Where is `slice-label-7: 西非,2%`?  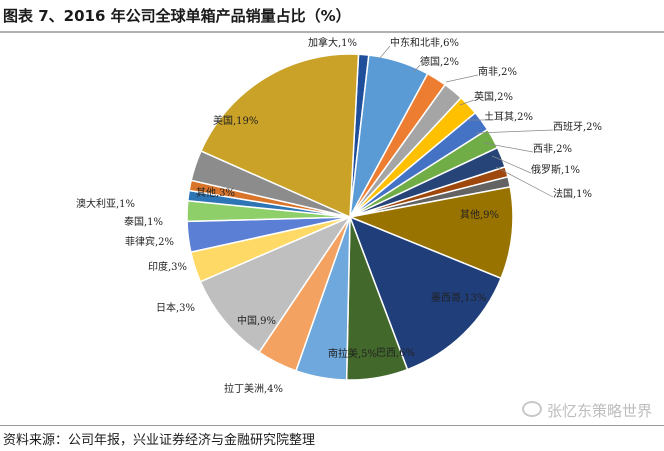
slice-label-7: 西非,2% is located at coordinates (552, 149).